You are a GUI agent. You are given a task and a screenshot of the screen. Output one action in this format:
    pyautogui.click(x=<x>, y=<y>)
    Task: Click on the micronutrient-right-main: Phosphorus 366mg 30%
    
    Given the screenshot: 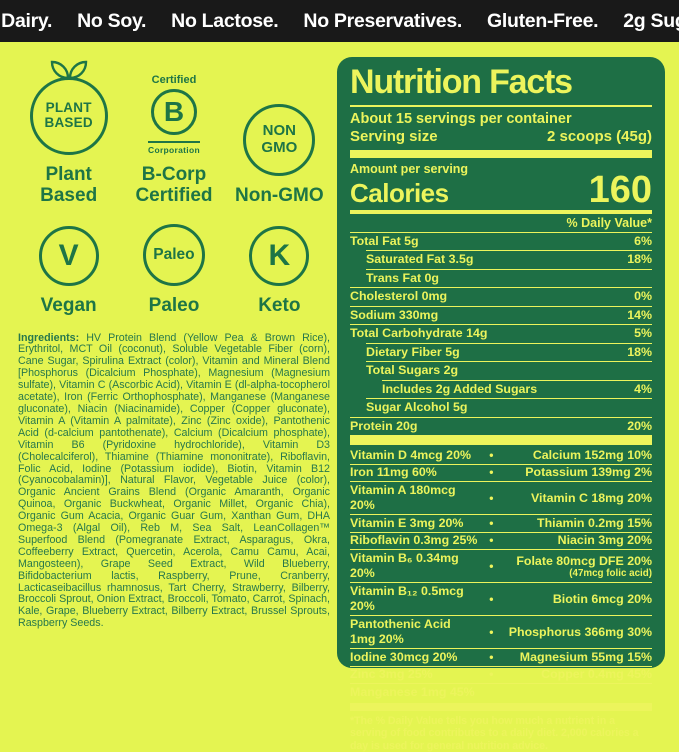 What is the action you would take?
    pyautogui.click(x=580, y=631)
    